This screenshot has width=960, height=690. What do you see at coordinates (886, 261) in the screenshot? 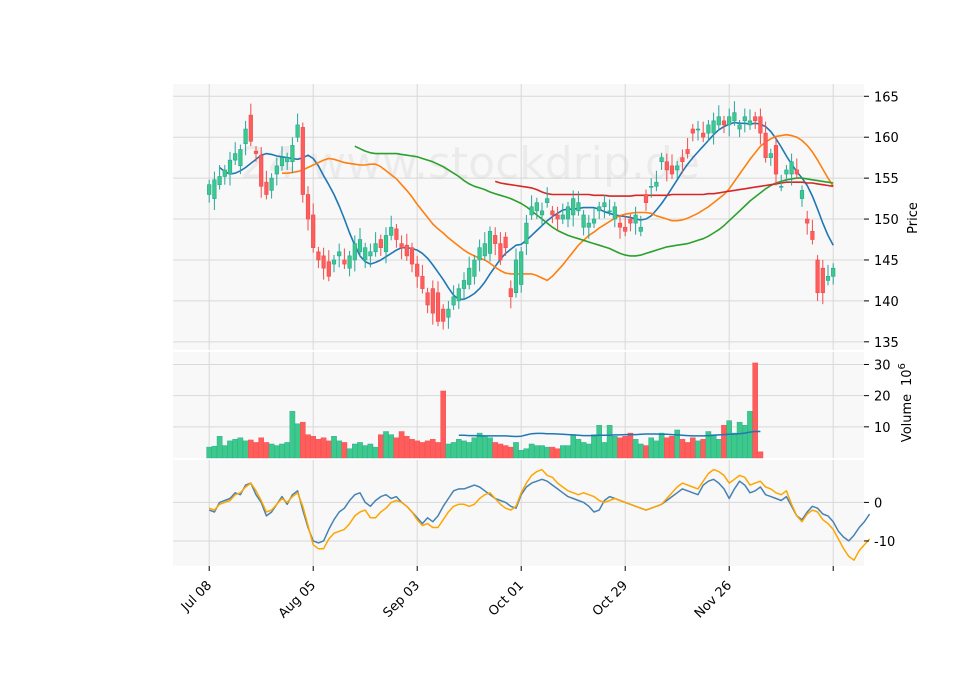
I see `y-tick-label: 145` at bounding box center [886, 261].